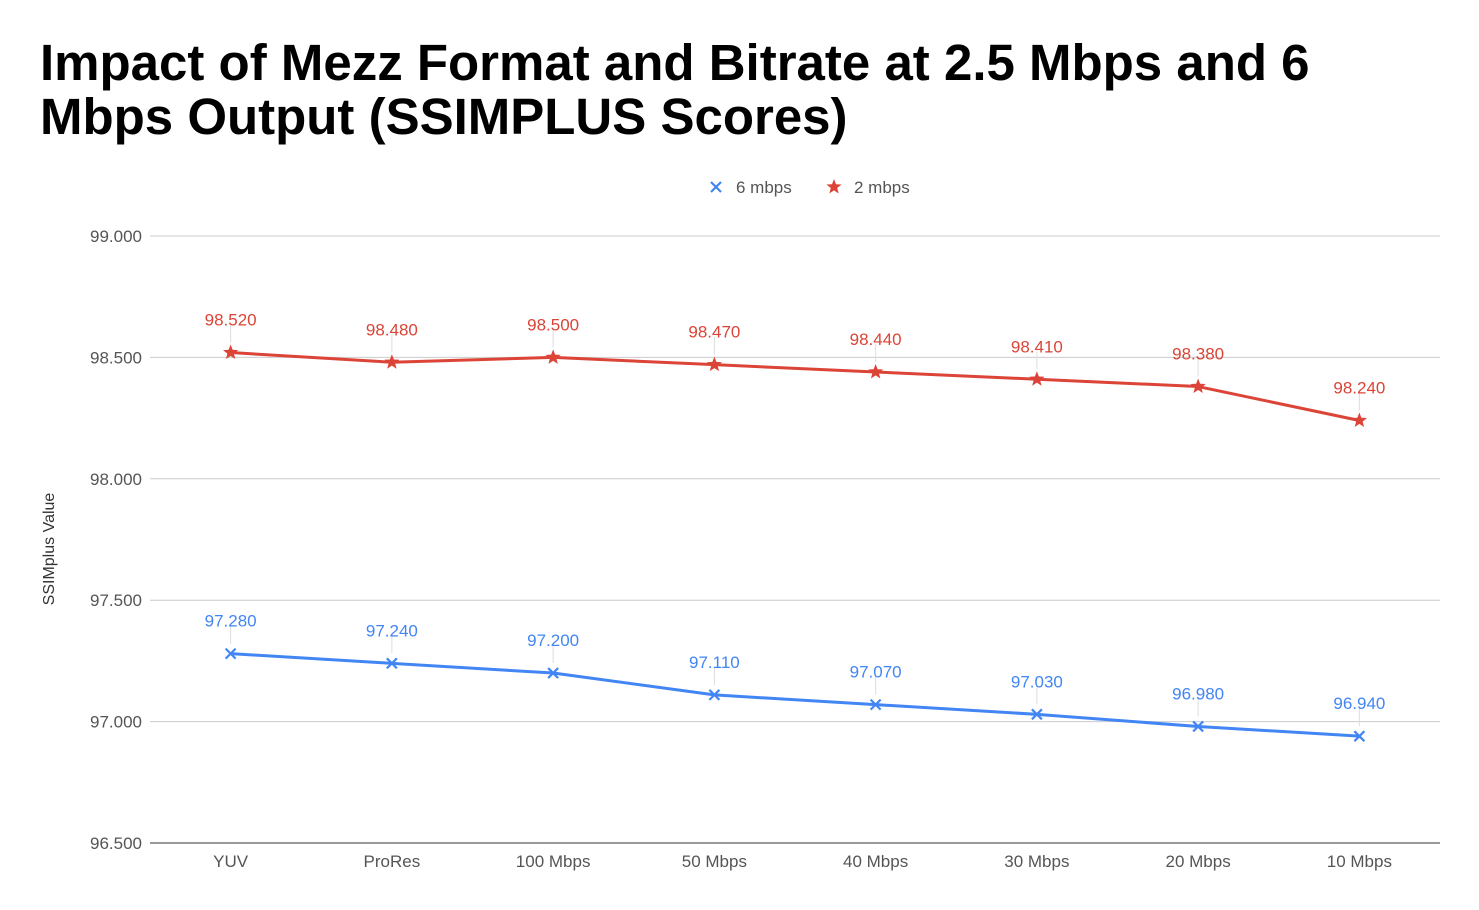 The width and height of the screenshot is (1479, 910). What do you see at coordinates (1036, 861) in the screenshot?
I see `x-tick-label: 30 Mbps` at bounding box center [1036, 861].